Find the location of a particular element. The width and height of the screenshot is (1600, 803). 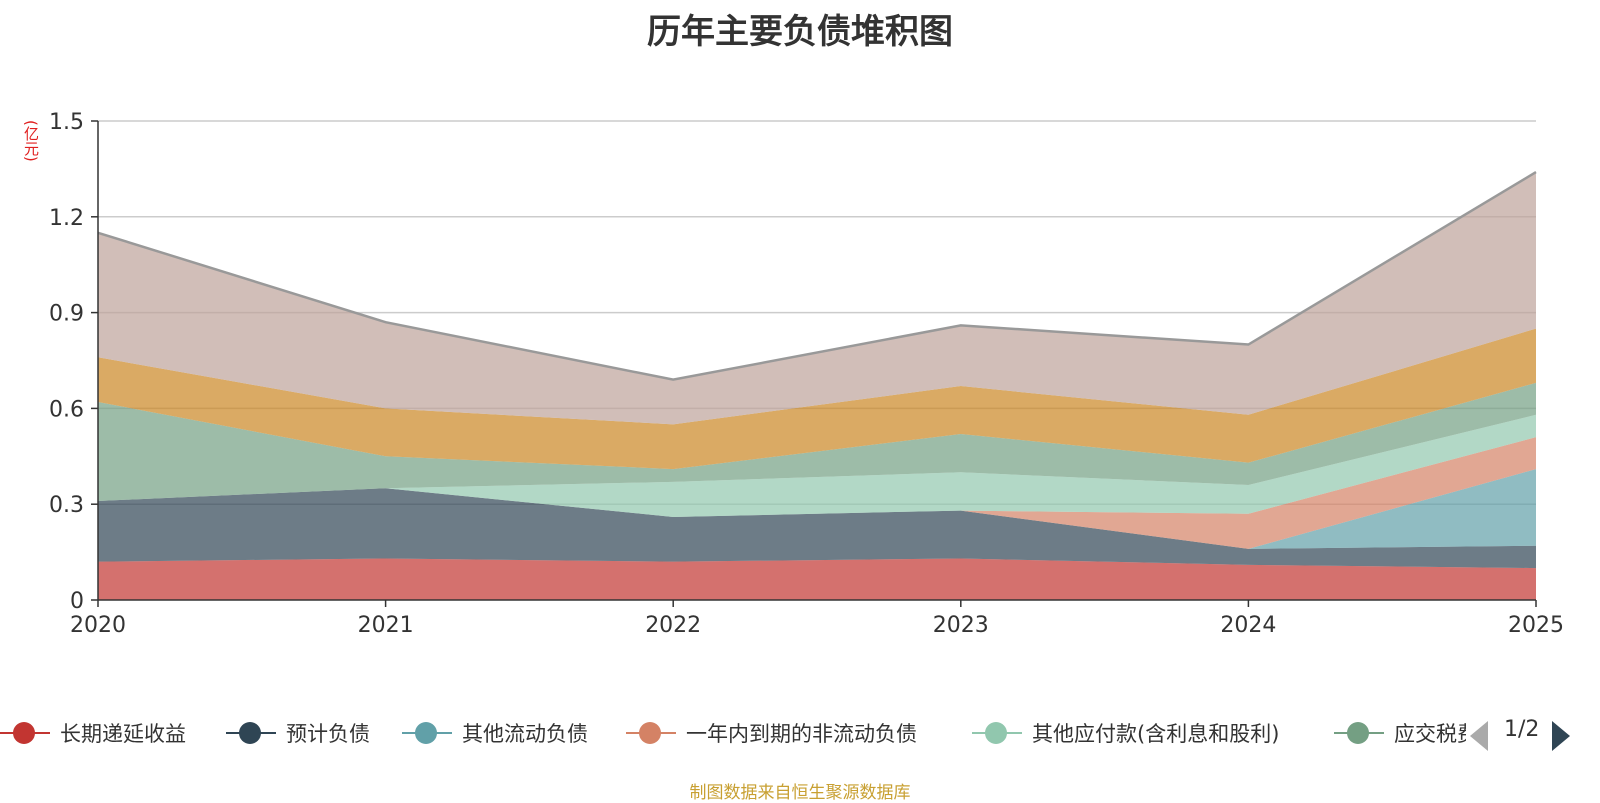

legend-next-arrow-icon is located at coordinates (1561, 736).